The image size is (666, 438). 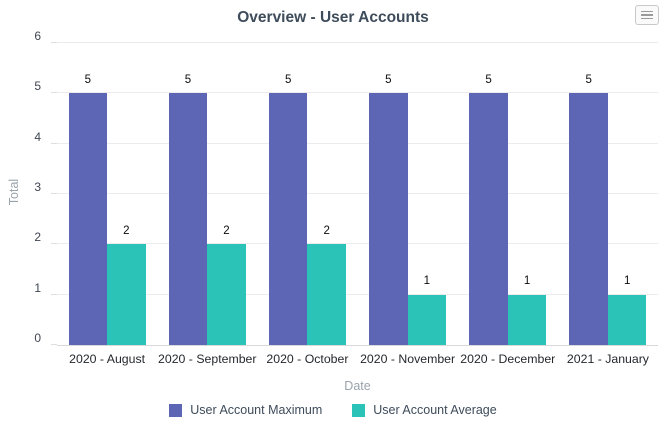 I want to click on chart-title: Overview - User Accounts, so click(x=333, y=17).